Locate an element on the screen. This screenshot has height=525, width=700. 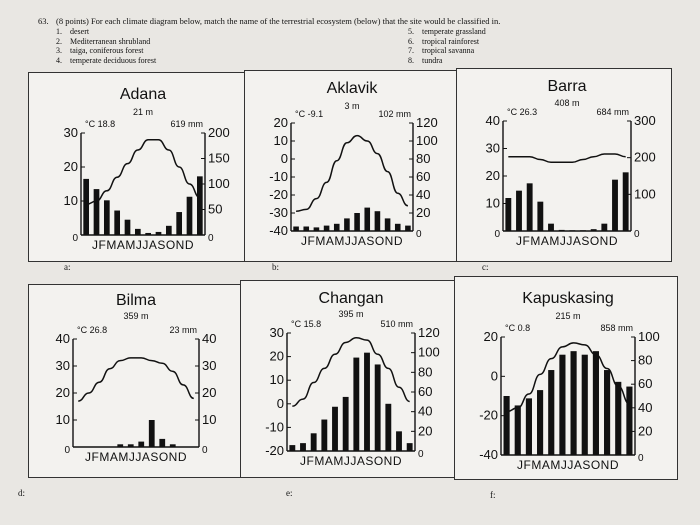
panel-label-f: f: is located at coordinates (493, 495).